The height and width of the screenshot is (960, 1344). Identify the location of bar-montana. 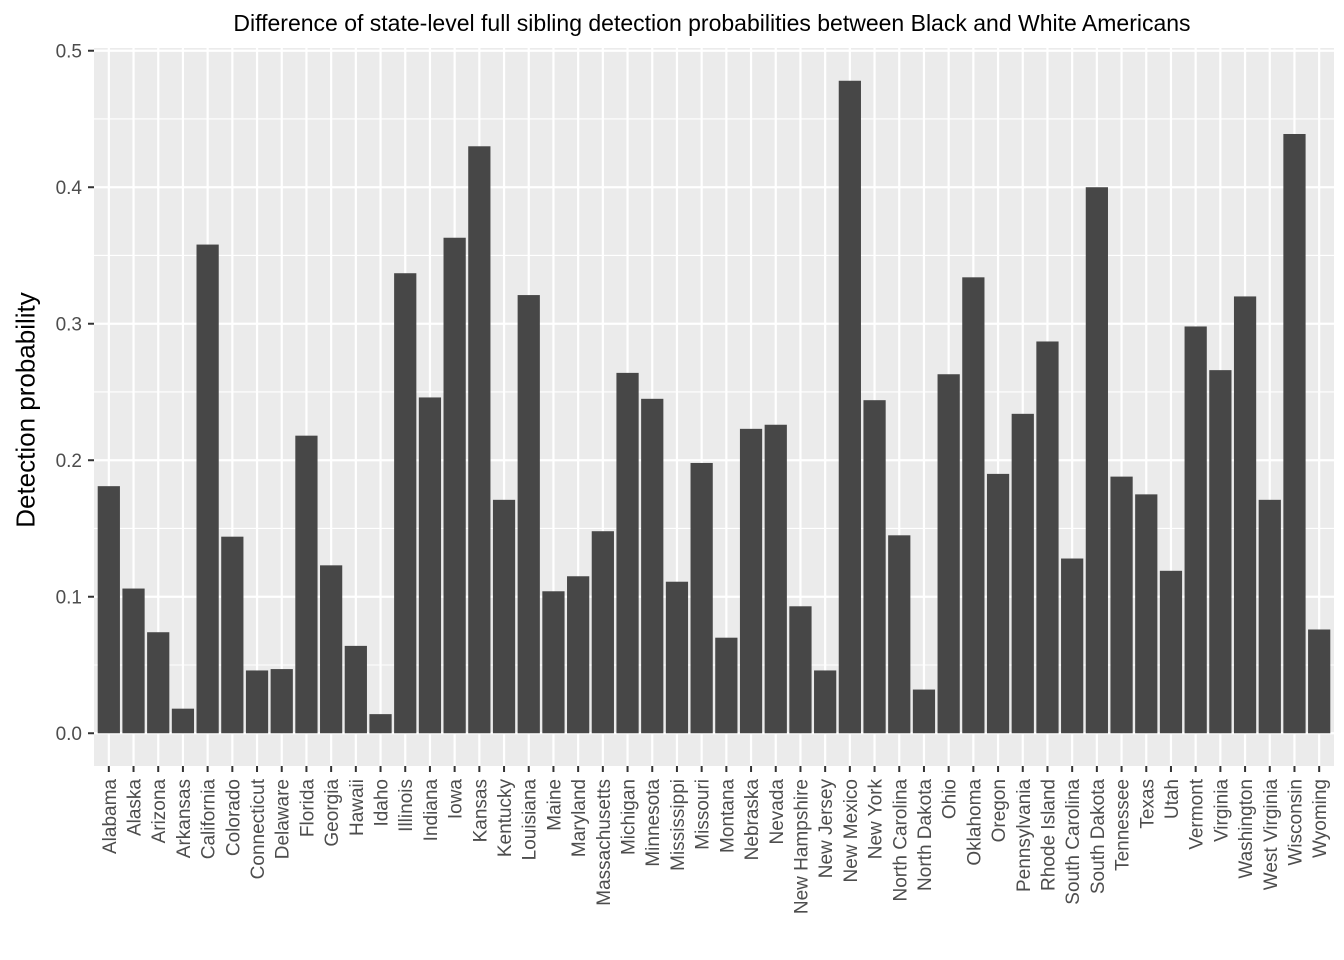
(726, 685).